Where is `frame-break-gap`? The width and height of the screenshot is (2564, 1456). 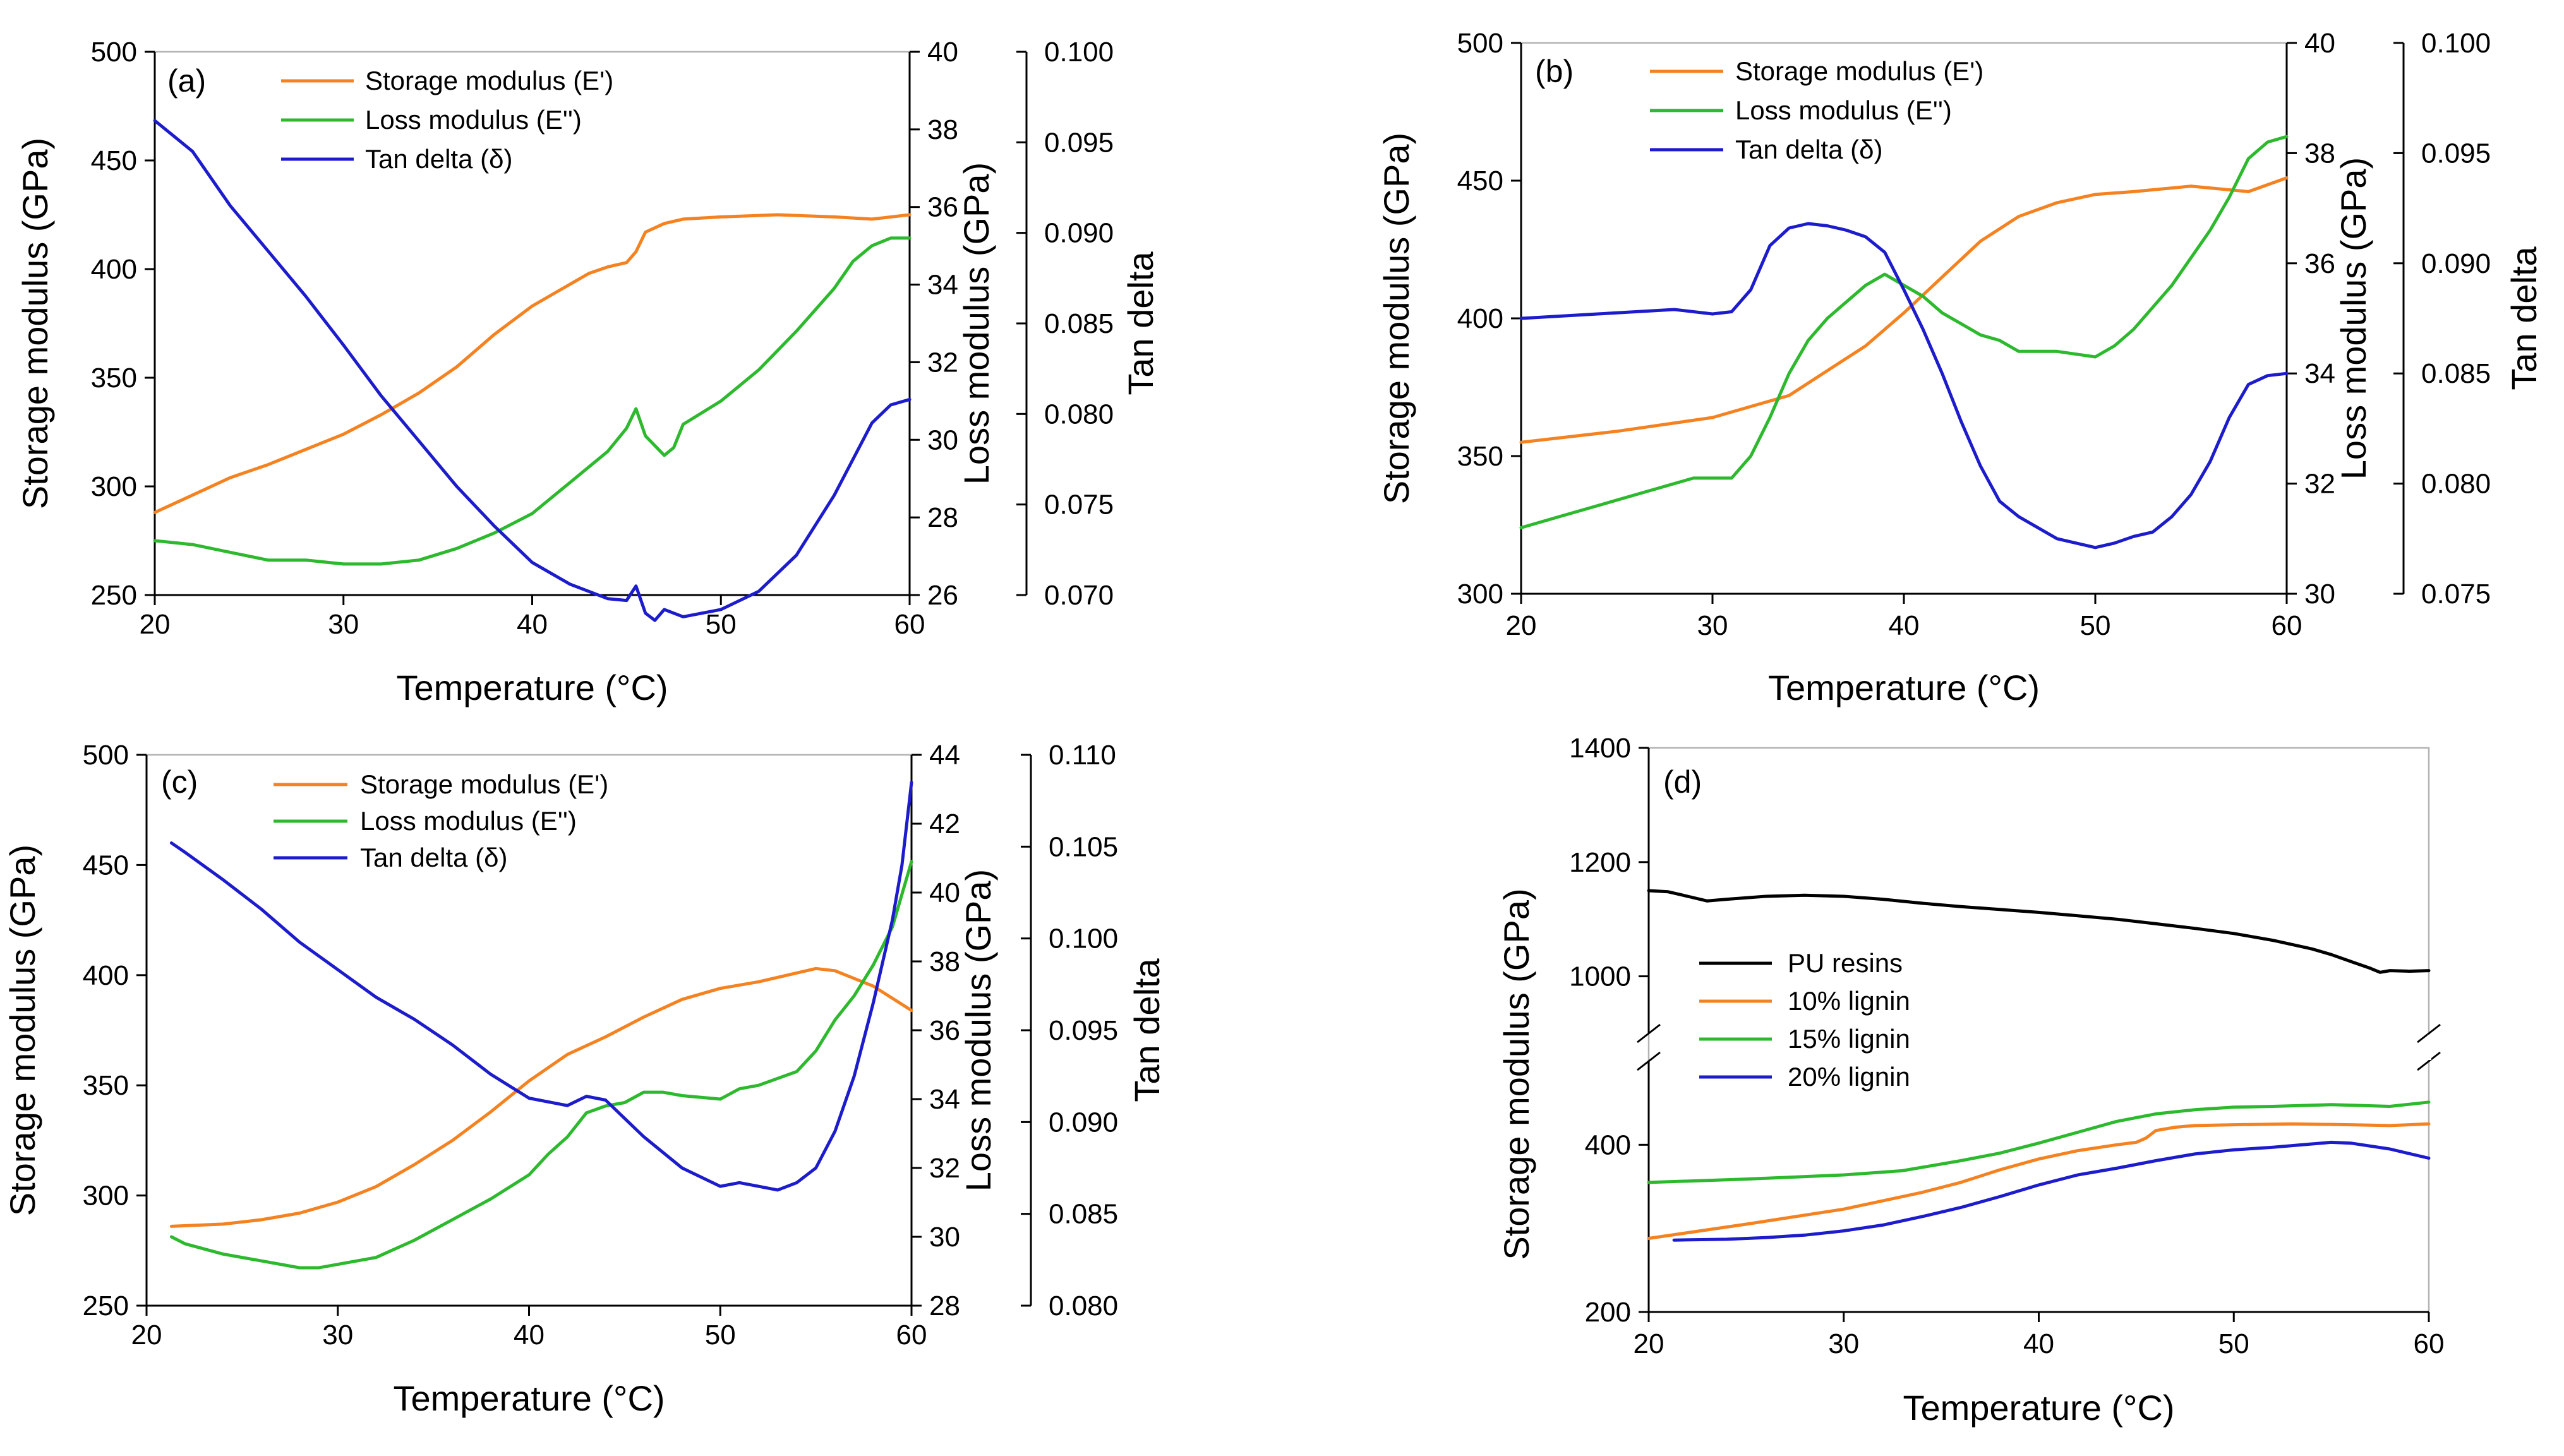
frame-break-gap is located at coordinates (2429, 1047).